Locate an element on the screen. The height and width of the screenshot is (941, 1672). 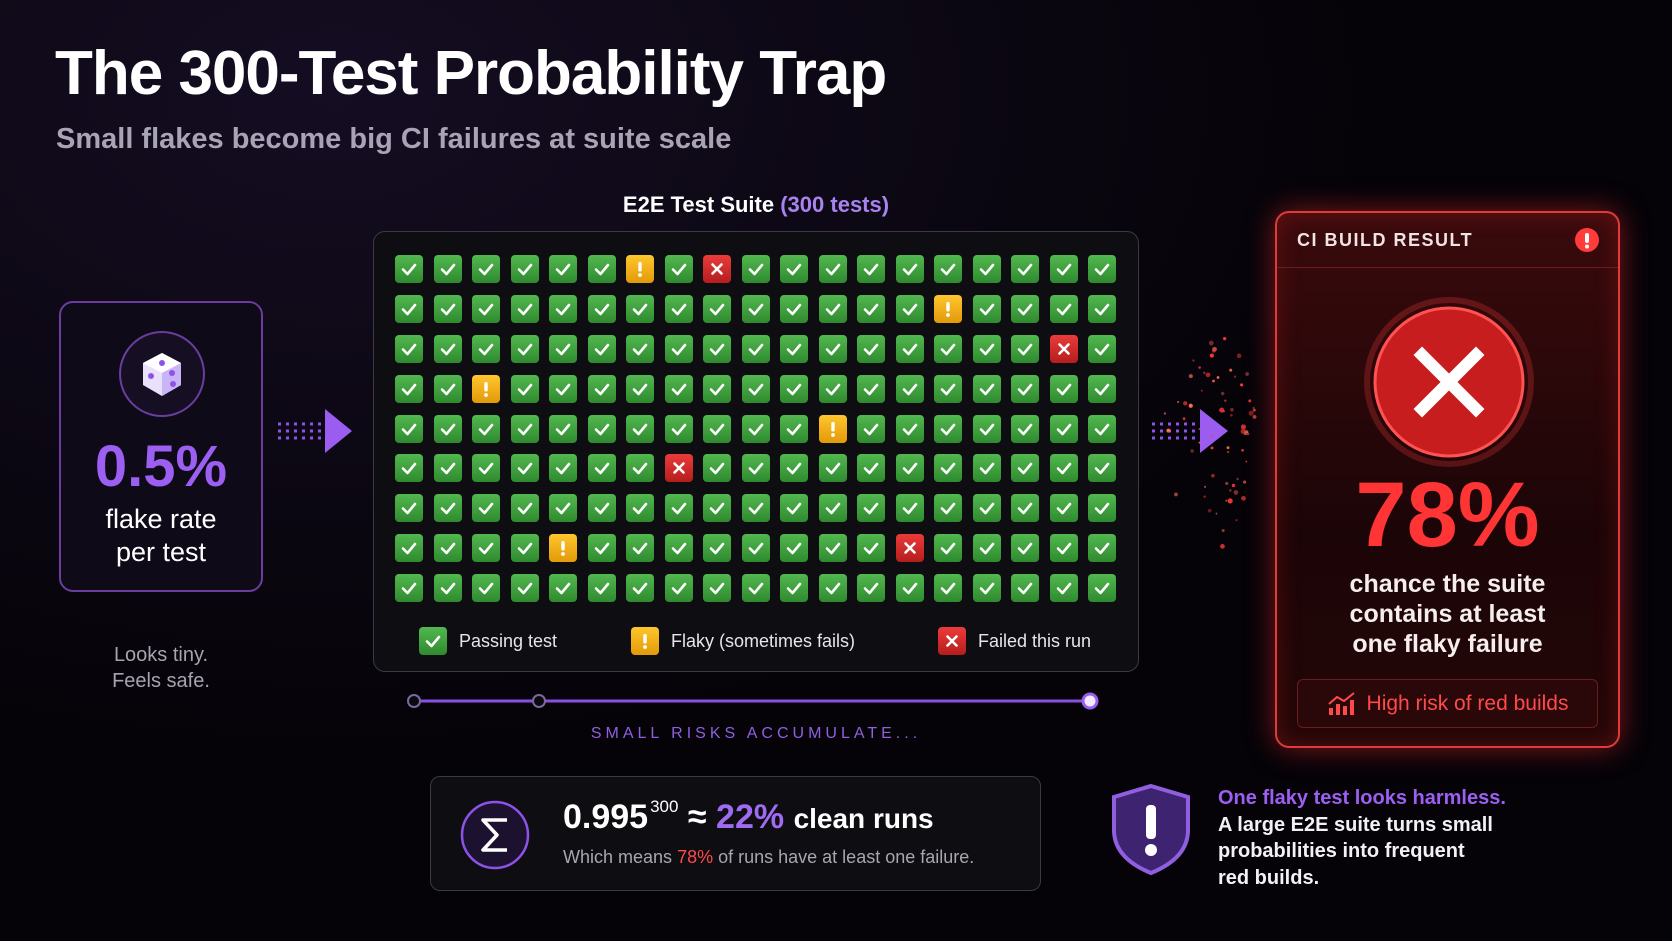
formula: 0.995 300 ≈ 22% clean runs is located at coordinates (748, 817).